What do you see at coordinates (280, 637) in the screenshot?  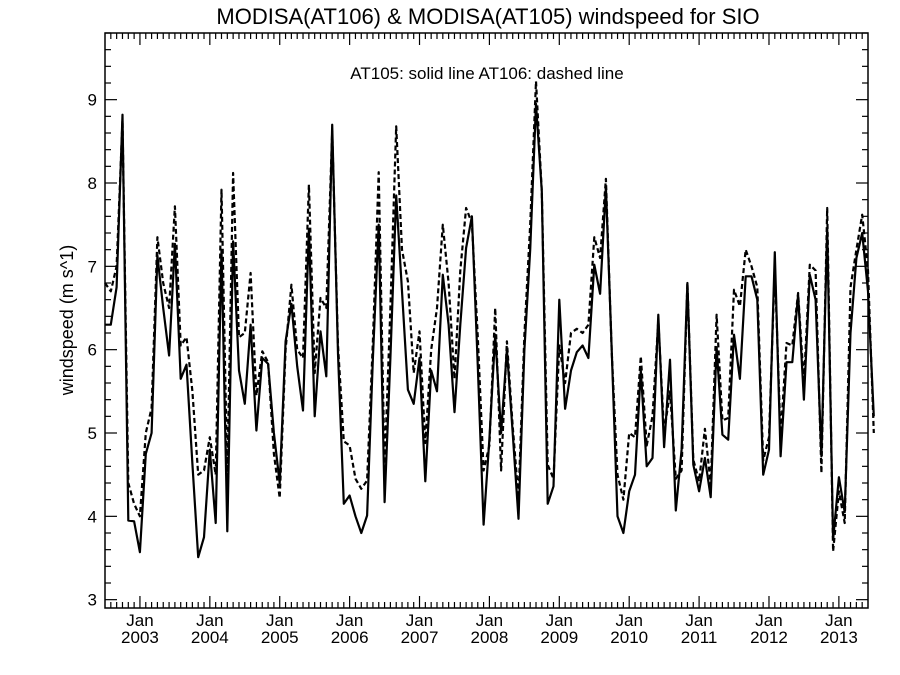 I see `x-tick-year-label: 2005` at bounding box center [280, 637].